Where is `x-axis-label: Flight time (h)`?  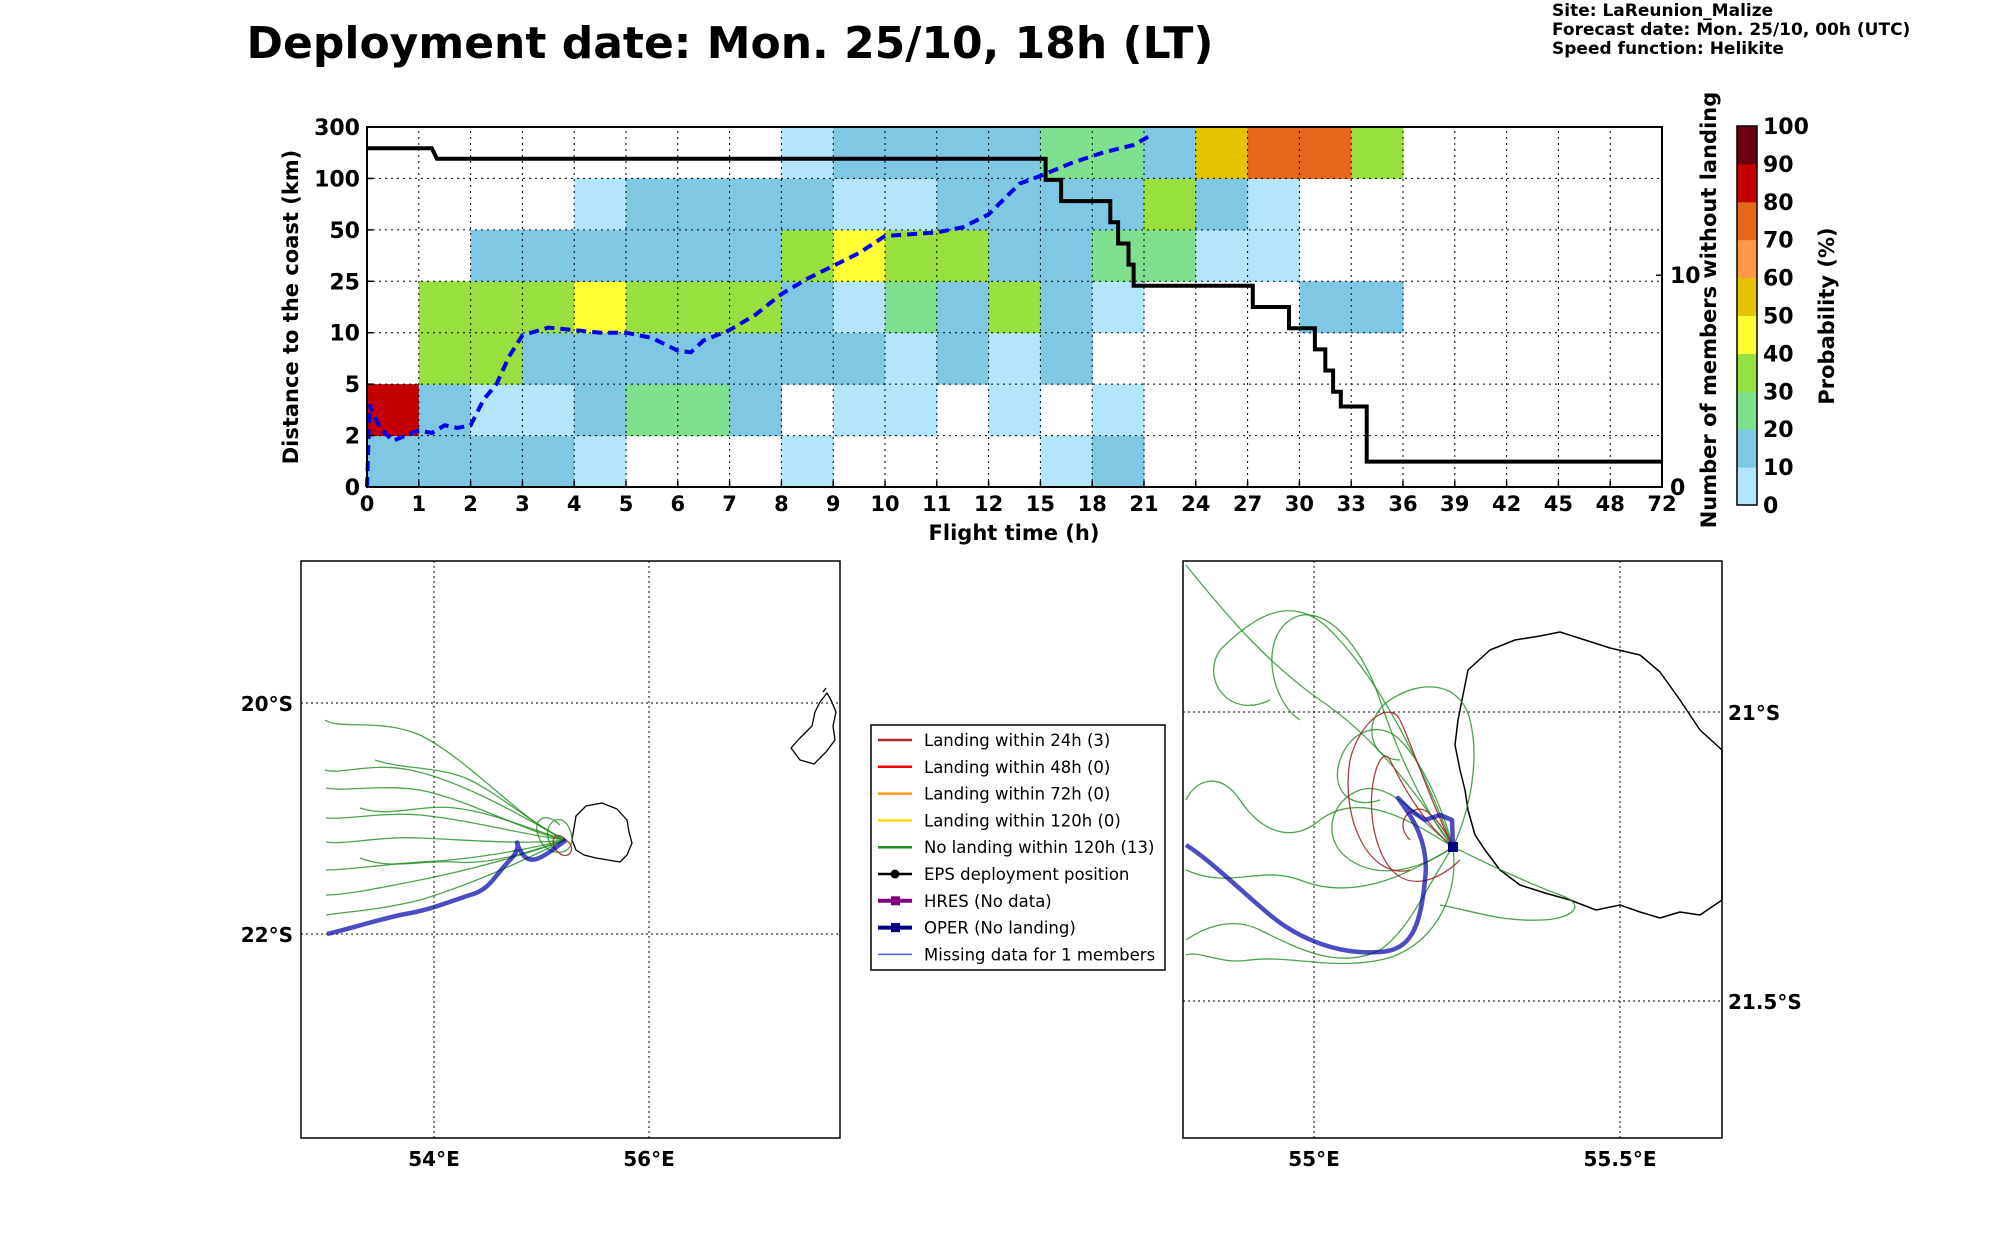
x-axis-label: Flight time (h) is located at coordinates (1014, 533).